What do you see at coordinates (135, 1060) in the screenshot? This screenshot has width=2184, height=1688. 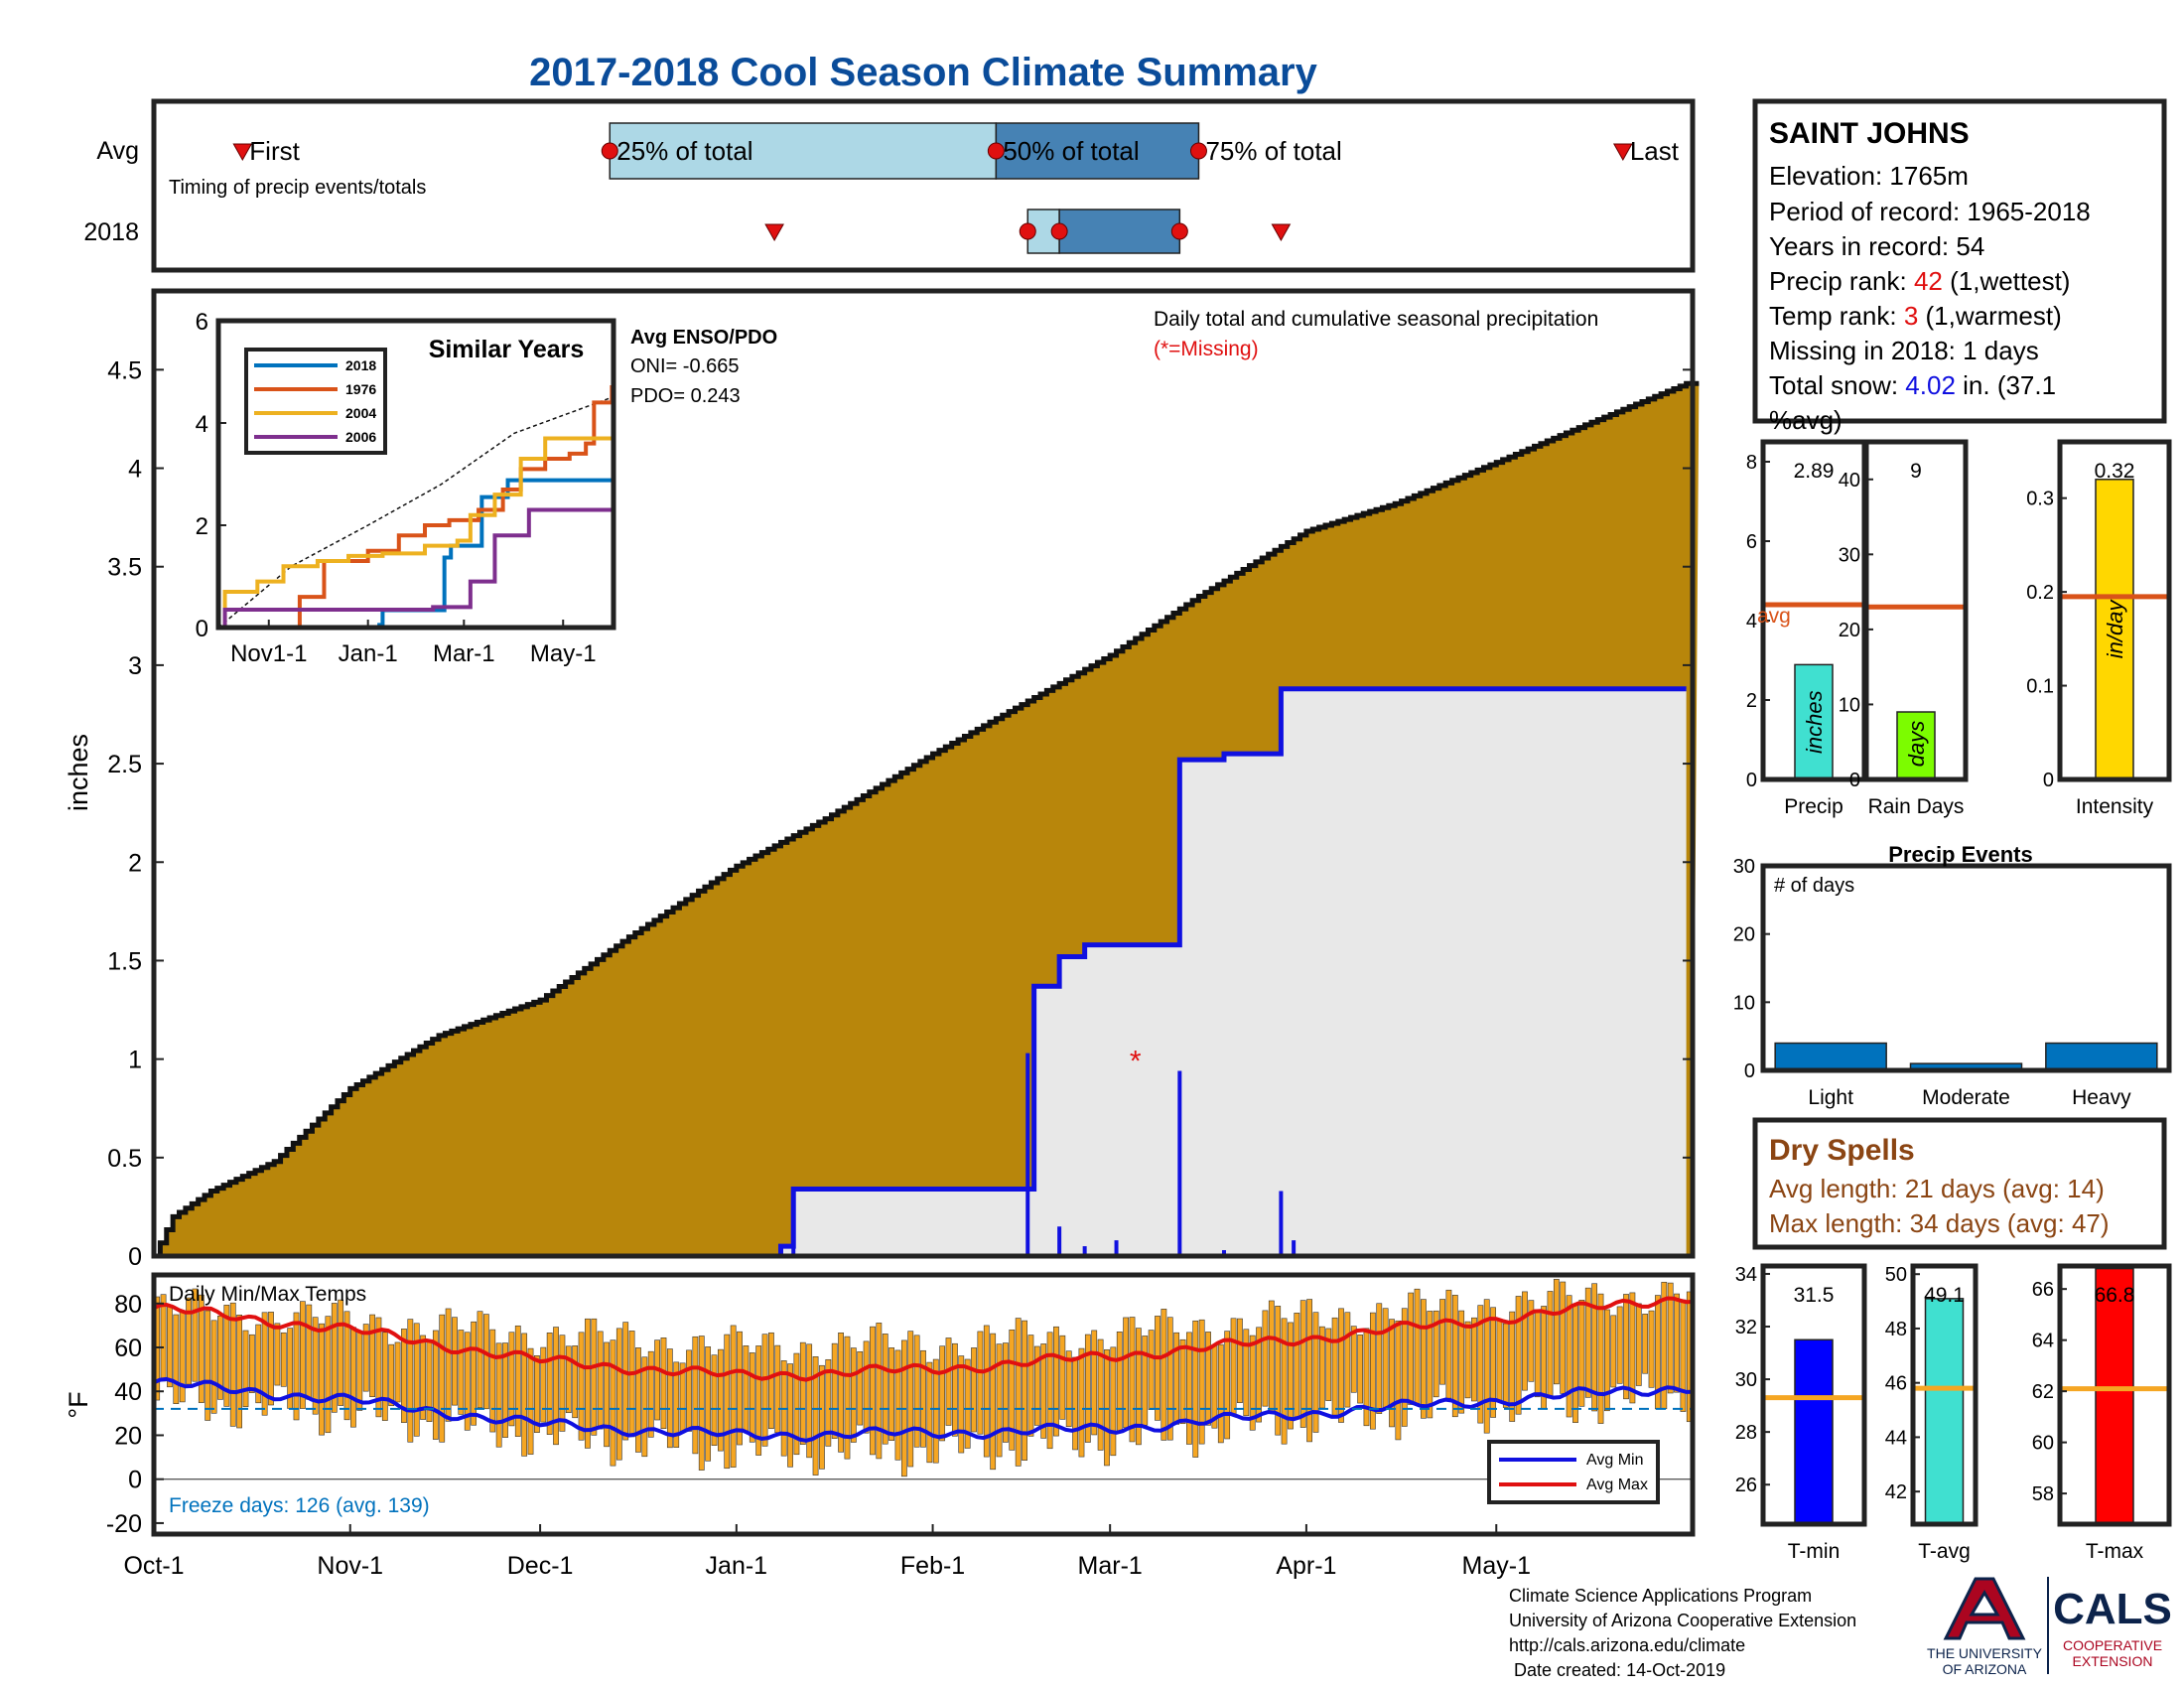 I see `main-precip-ytick-label: 1` at bounding box center [135, 1060].